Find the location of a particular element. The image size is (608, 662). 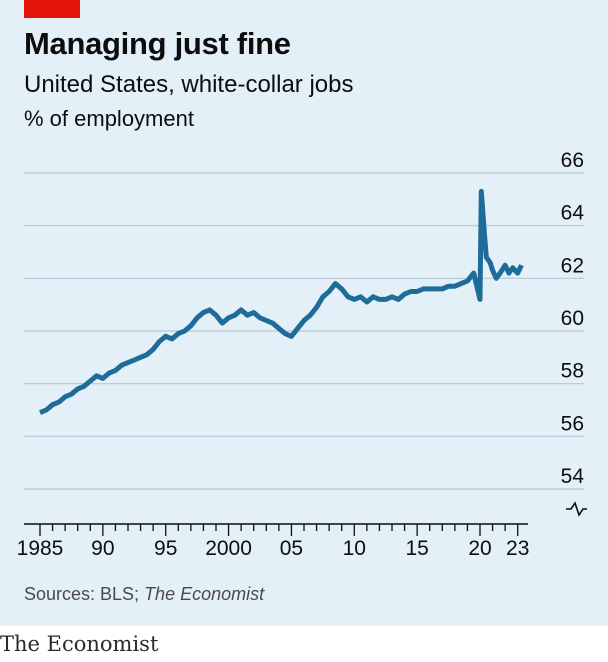

source-note: Sources: BLS; The Economist is located at coordinates (144, 594).